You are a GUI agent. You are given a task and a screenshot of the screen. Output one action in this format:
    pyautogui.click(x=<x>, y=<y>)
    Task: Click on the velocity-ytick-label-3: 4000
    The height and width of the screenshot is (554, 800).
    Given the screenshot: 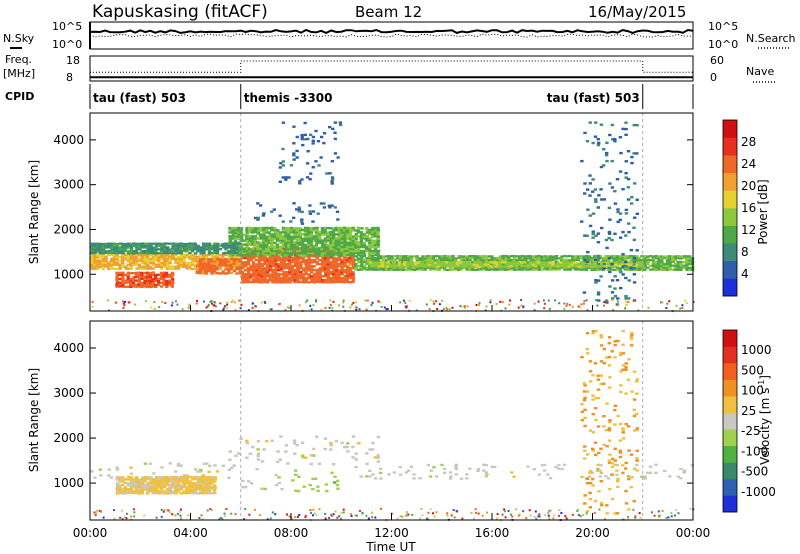 What is the action you would take?
    pyautogui.click(x=68, y=348)
    